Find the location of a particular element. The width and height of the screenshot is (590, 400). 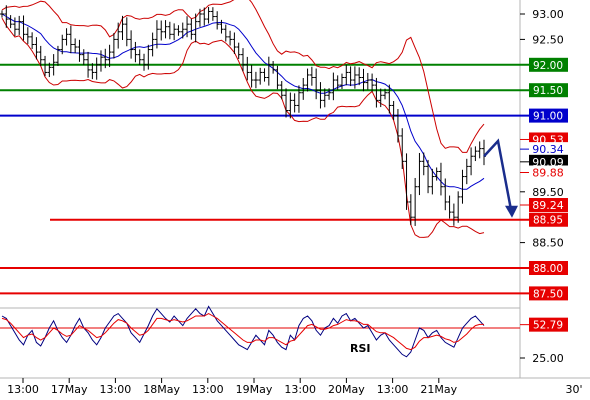

price-tick-label-2: 89.50 is located at coordinates (548, 192).